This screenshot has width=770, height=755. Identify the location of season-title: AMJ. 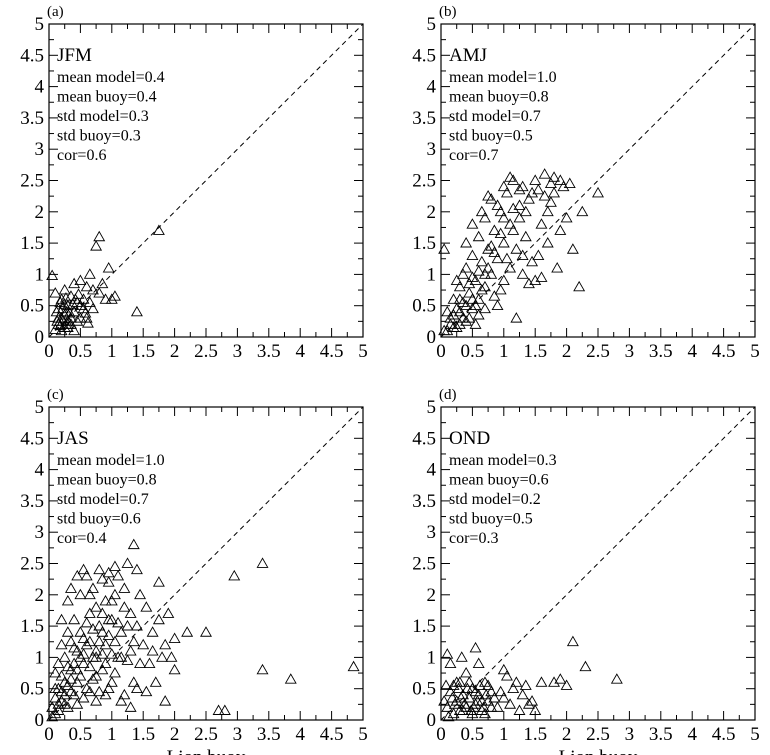
(468, 55).